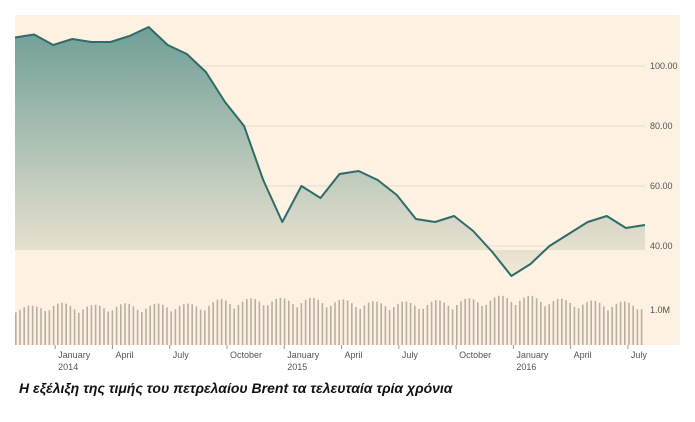 The width and height of the screenshot is (695, 422). I want to click on volume-tick-label: 1.0M, so click(660, 310).